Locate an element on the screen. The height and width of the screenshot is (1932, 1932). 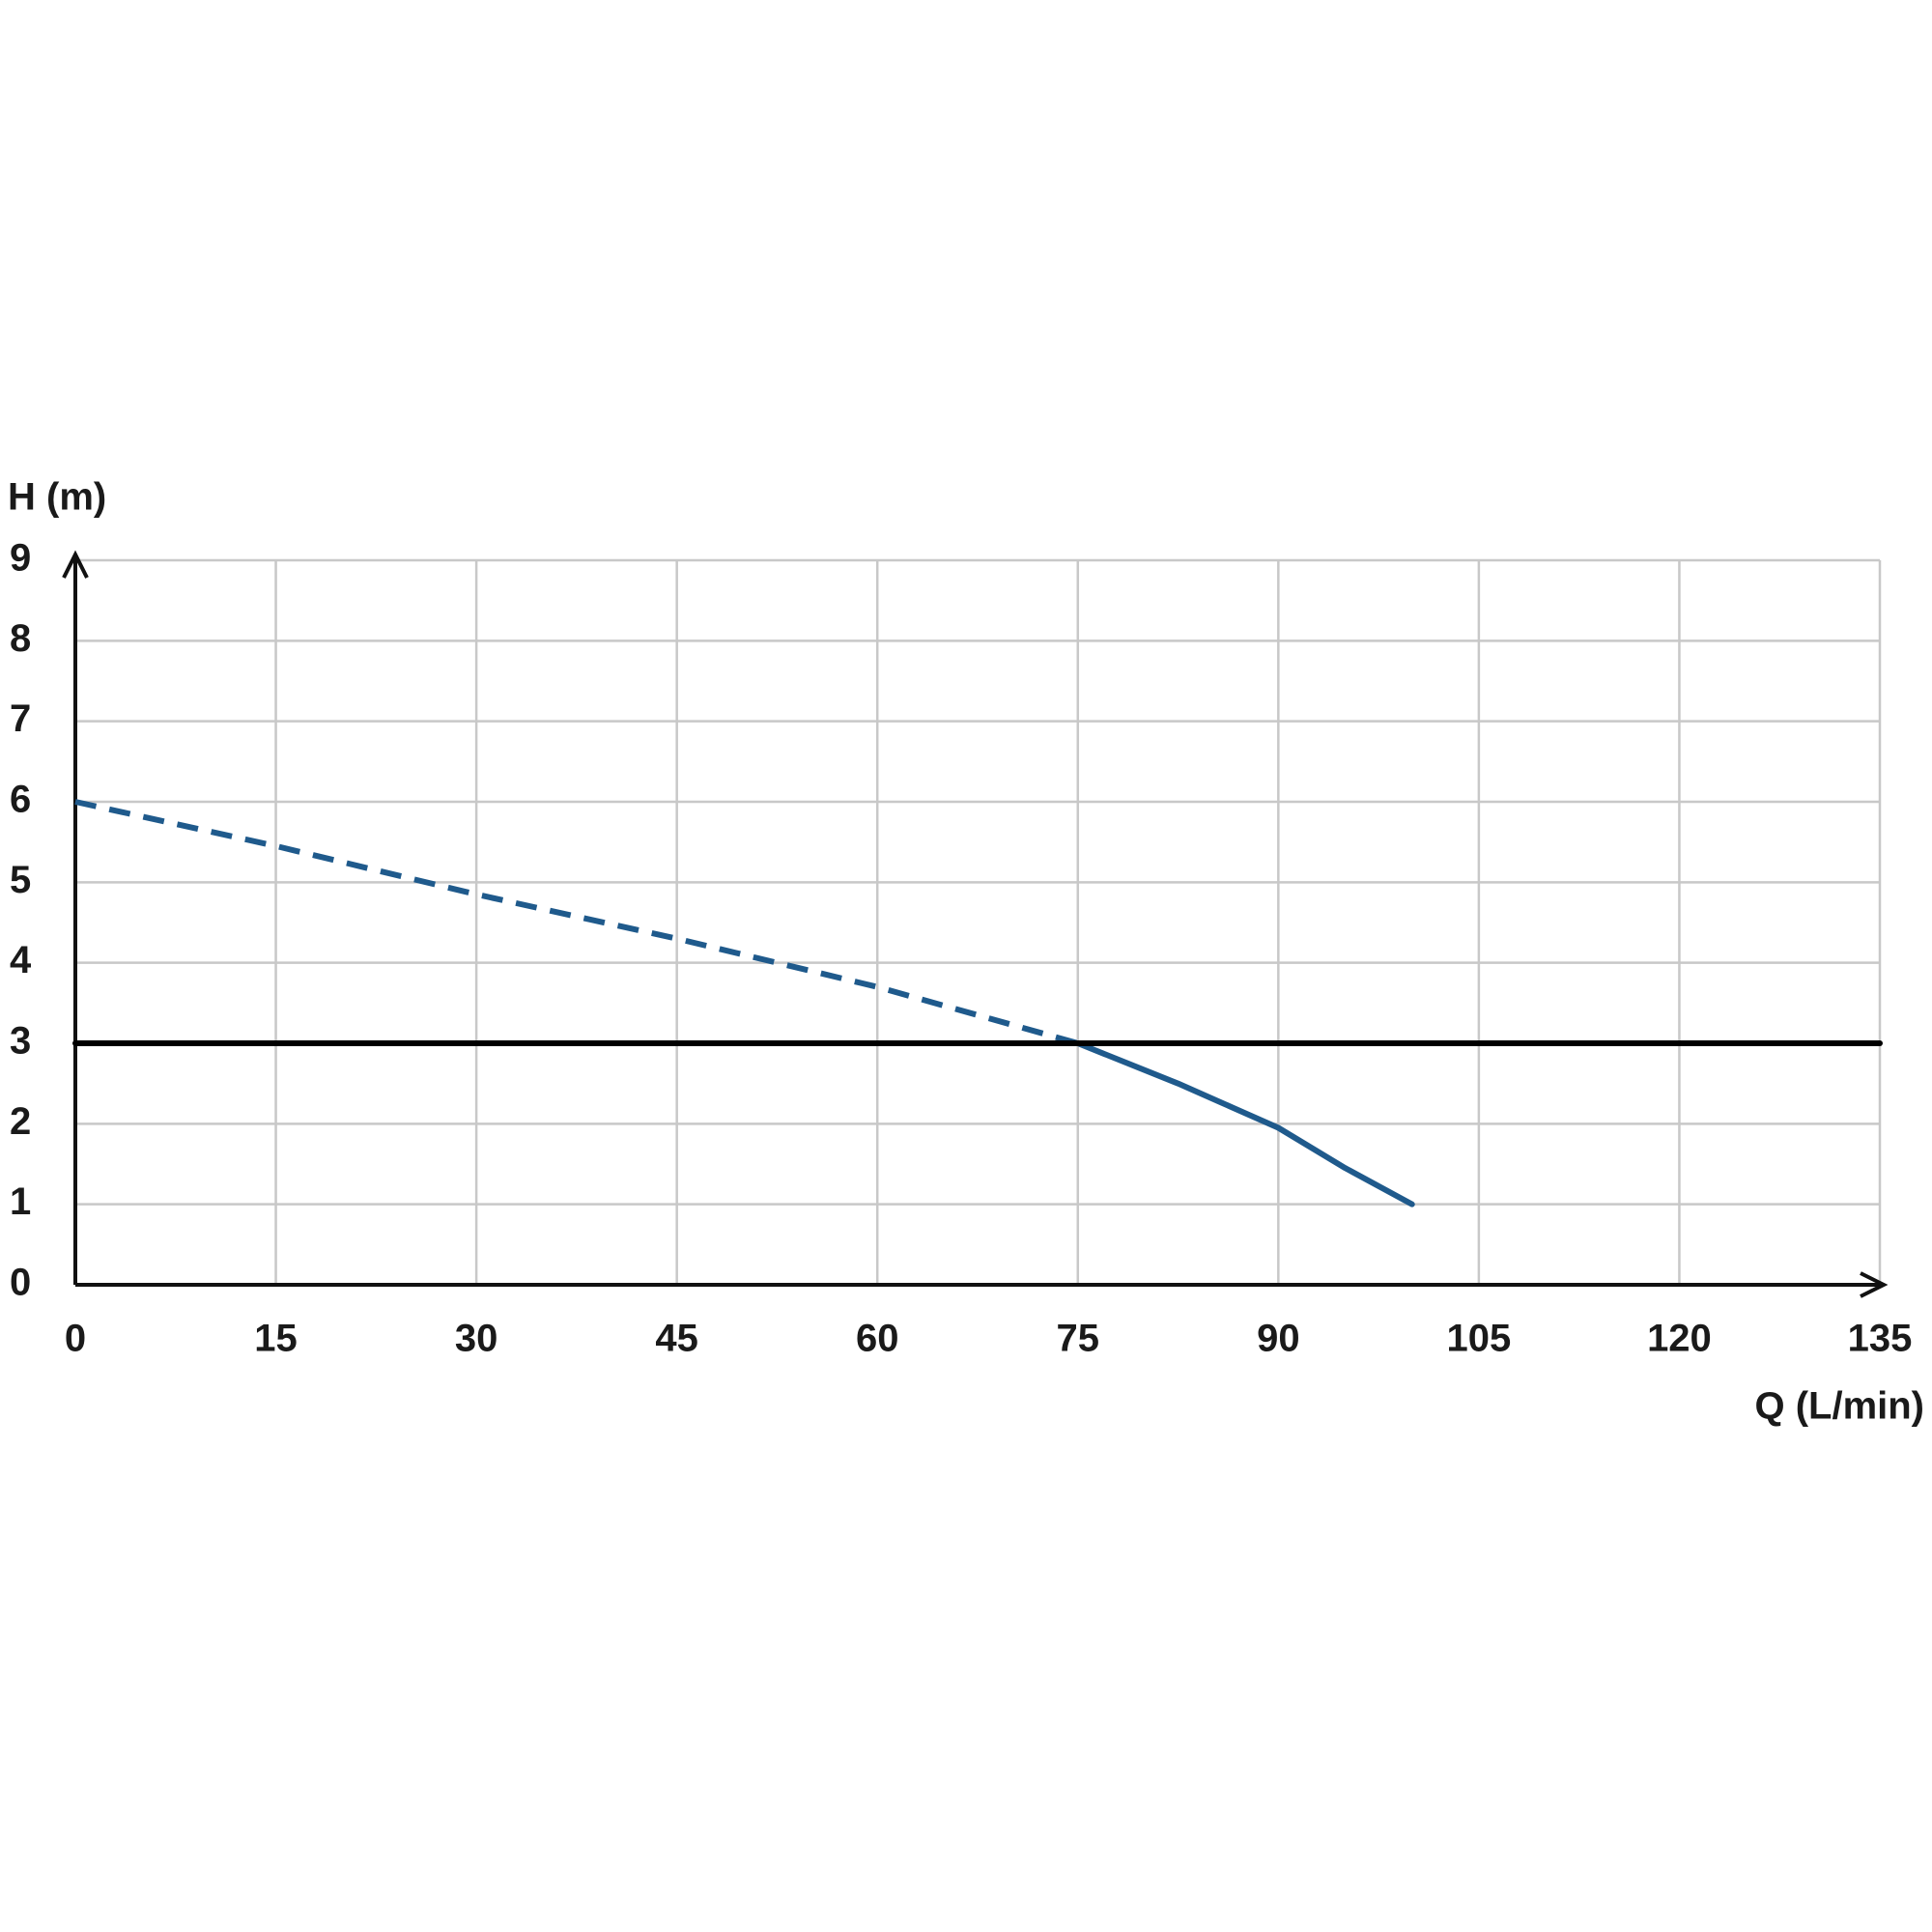
x-tick-label: 45 is located at coordinates (676, 1339).